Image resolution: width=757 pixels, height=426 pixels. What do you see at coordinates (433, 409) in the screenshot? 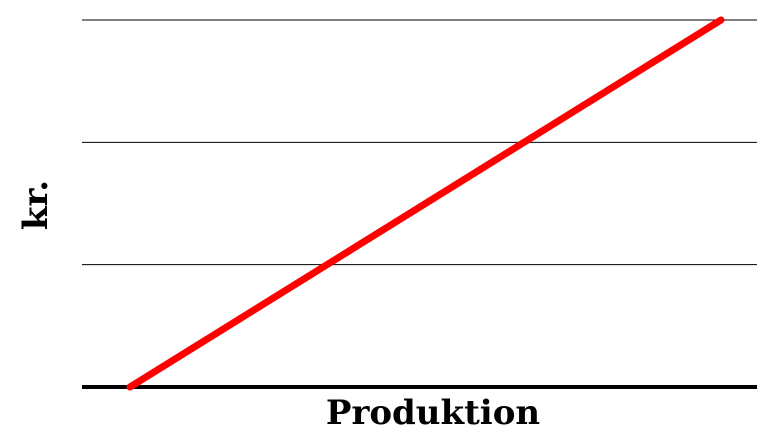
I see `x-axis-label: Produktion` at bounding box center [433, 409].